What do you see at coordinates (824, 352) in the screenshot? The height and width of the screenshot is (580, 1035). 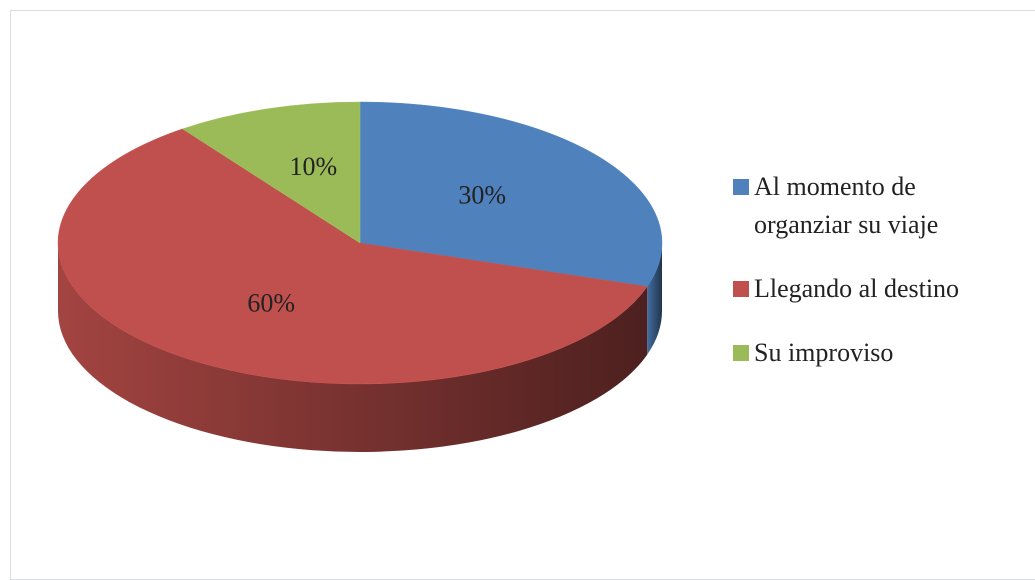 I see `legend-label: Su improviso` at bounding box center [824, 352].